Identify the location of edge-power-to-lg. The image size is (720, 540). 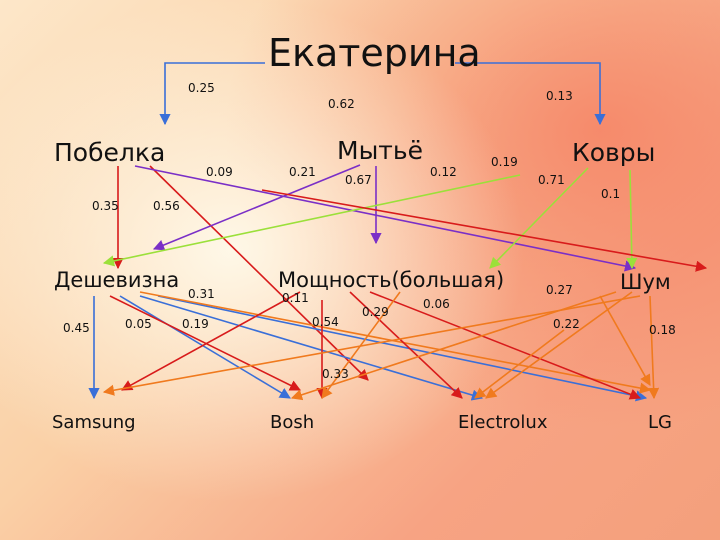
(505, 345).